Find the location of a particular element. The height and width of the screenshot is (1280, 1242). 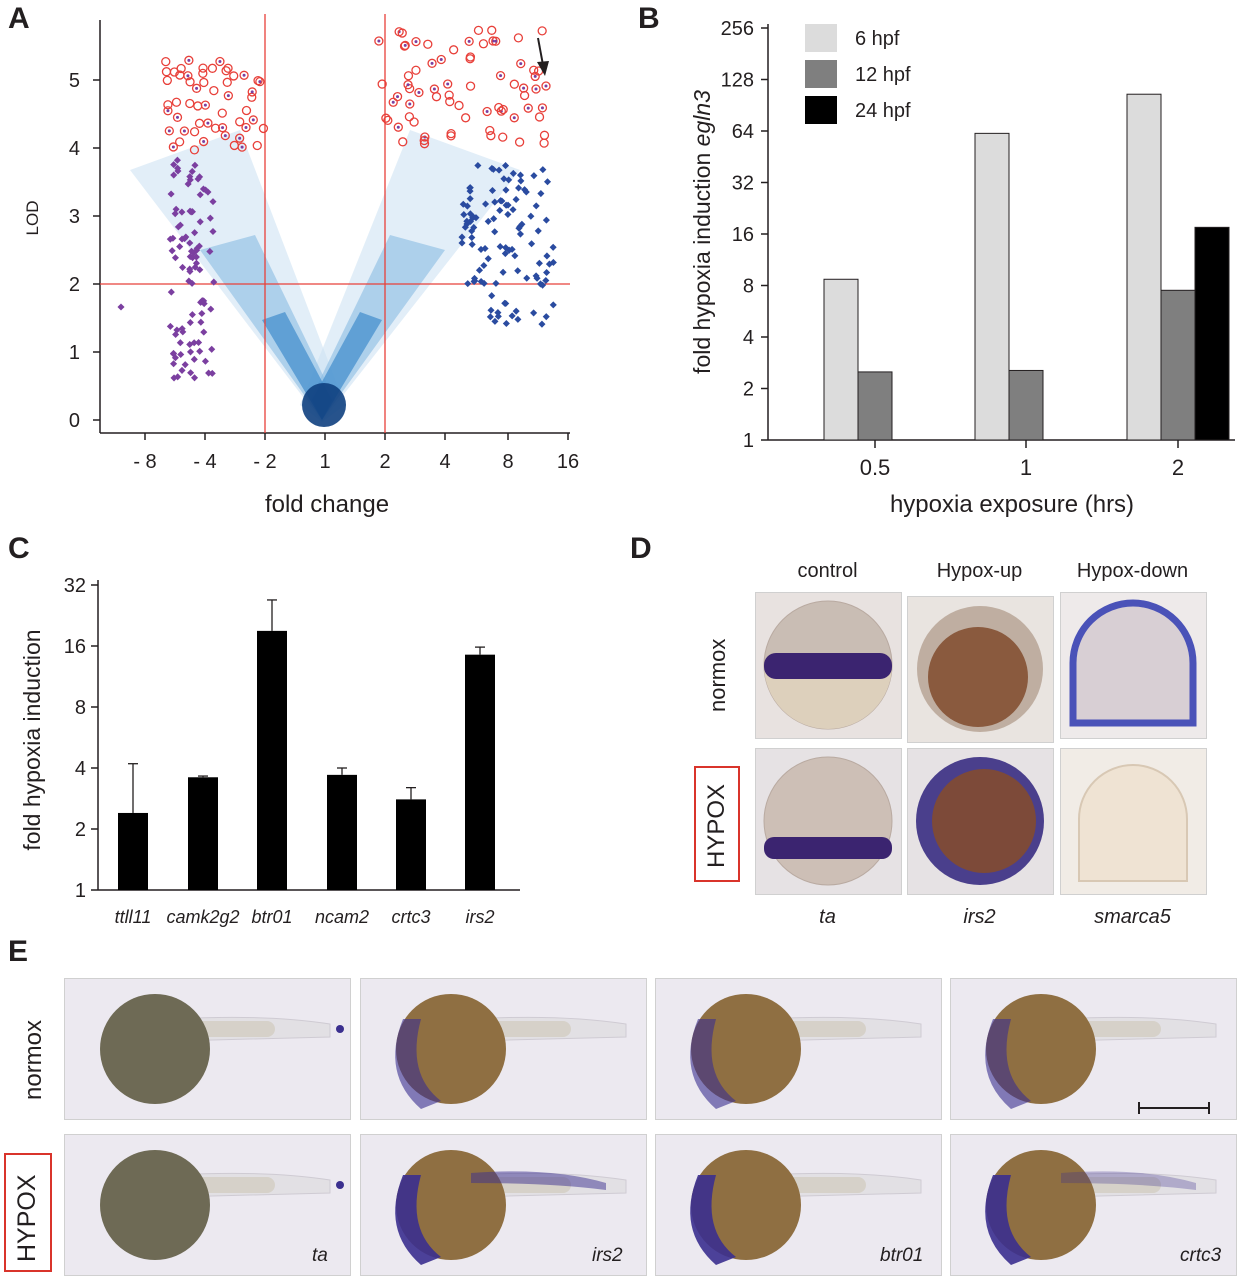

x-tick-label-c: crtc3 is located at coordinates (410, 917).